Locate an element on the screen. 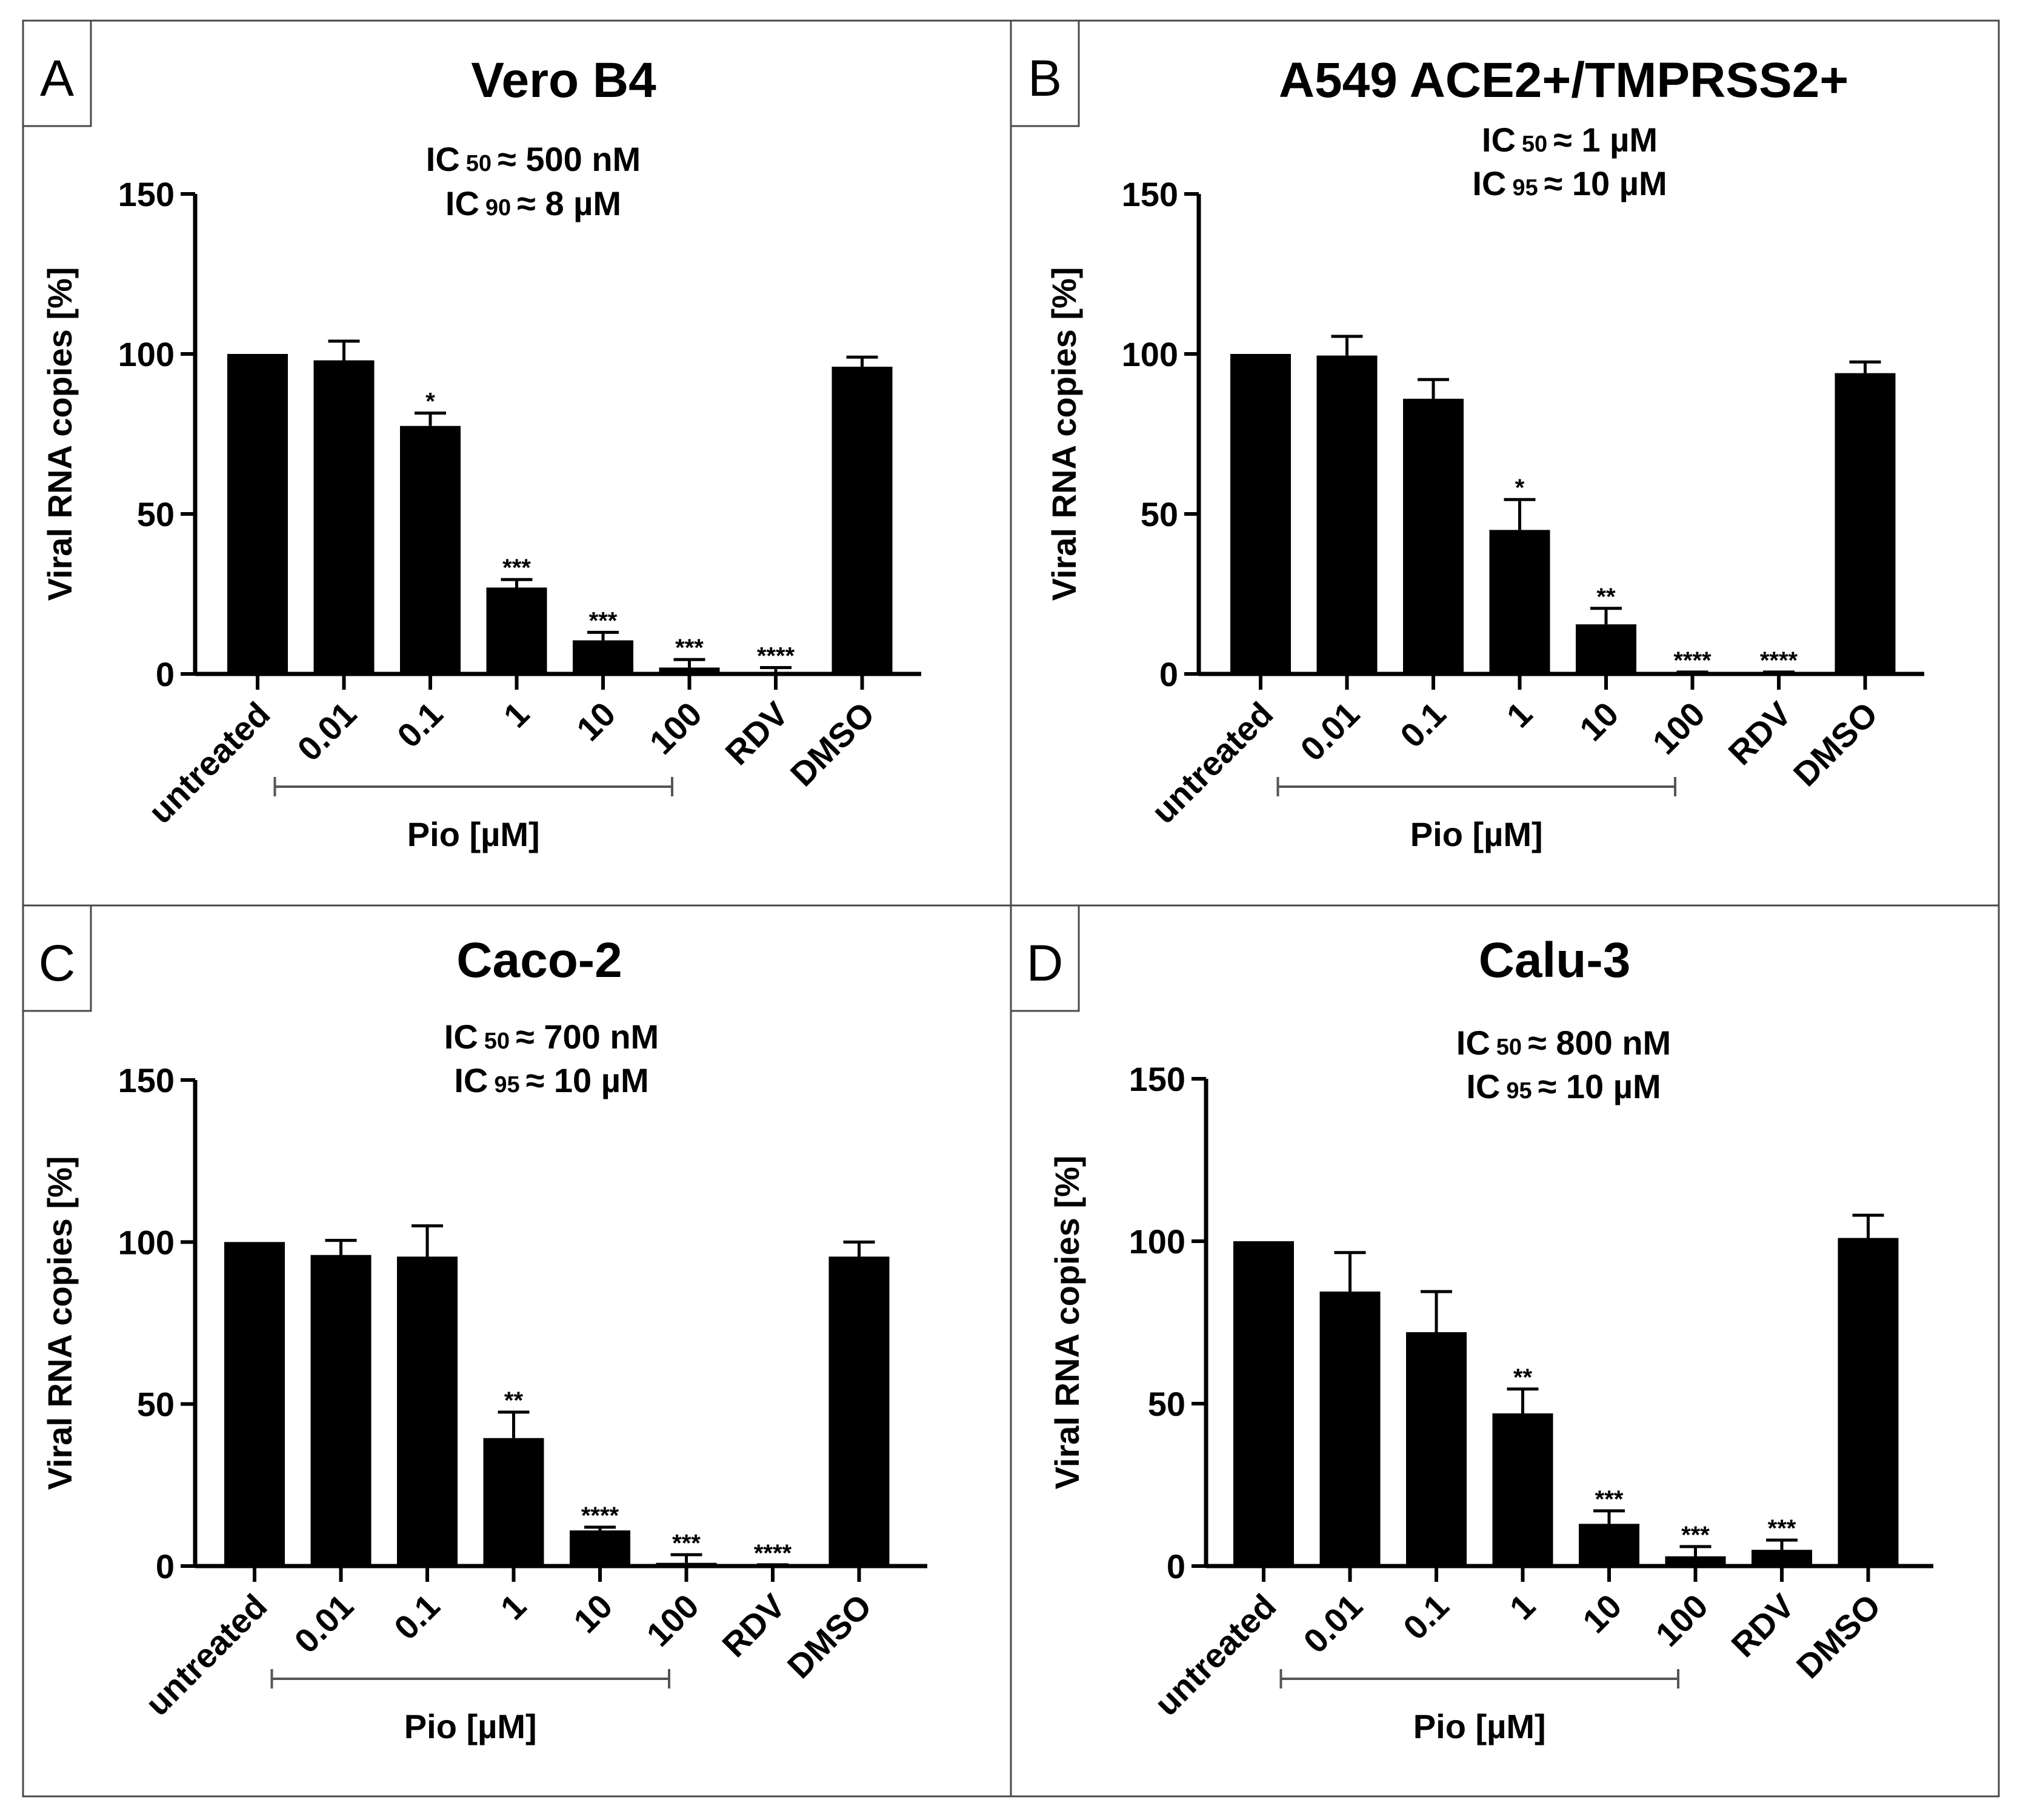 The width and height of the screenshot is (2020, 1820). ic-line-1: IC 50 ≈ 500 nM is located at coordinates (533, 159).